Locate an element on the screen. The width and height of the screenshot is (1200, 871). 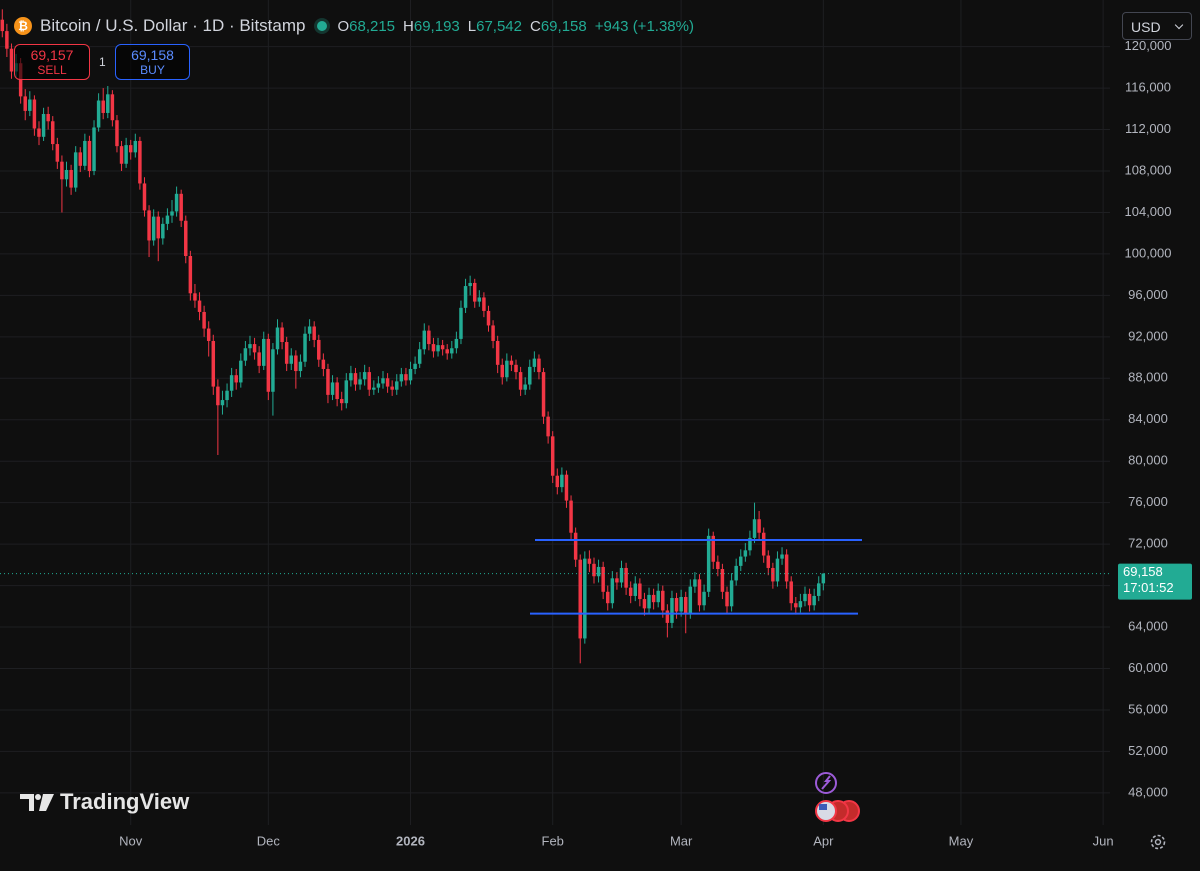
y-tick-label: 108,000 is located at coordinates (1148, 169).